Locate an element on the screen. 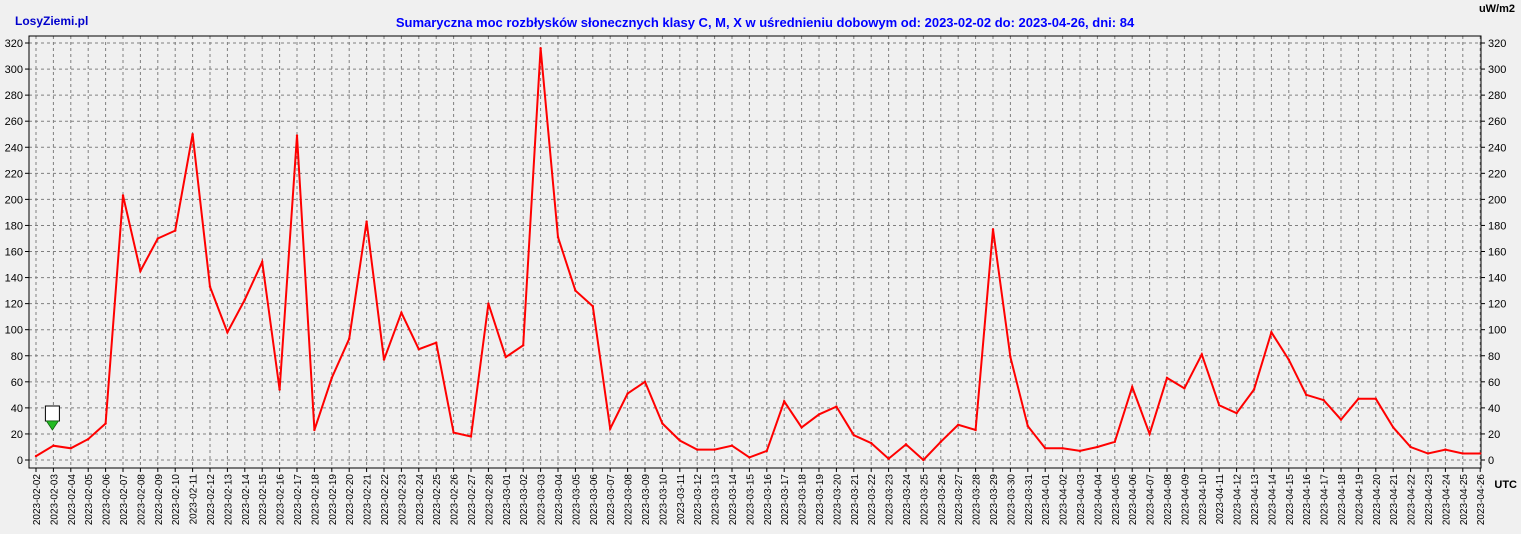  y-tick-label-left: 0 is located at coordinates (20, 461).